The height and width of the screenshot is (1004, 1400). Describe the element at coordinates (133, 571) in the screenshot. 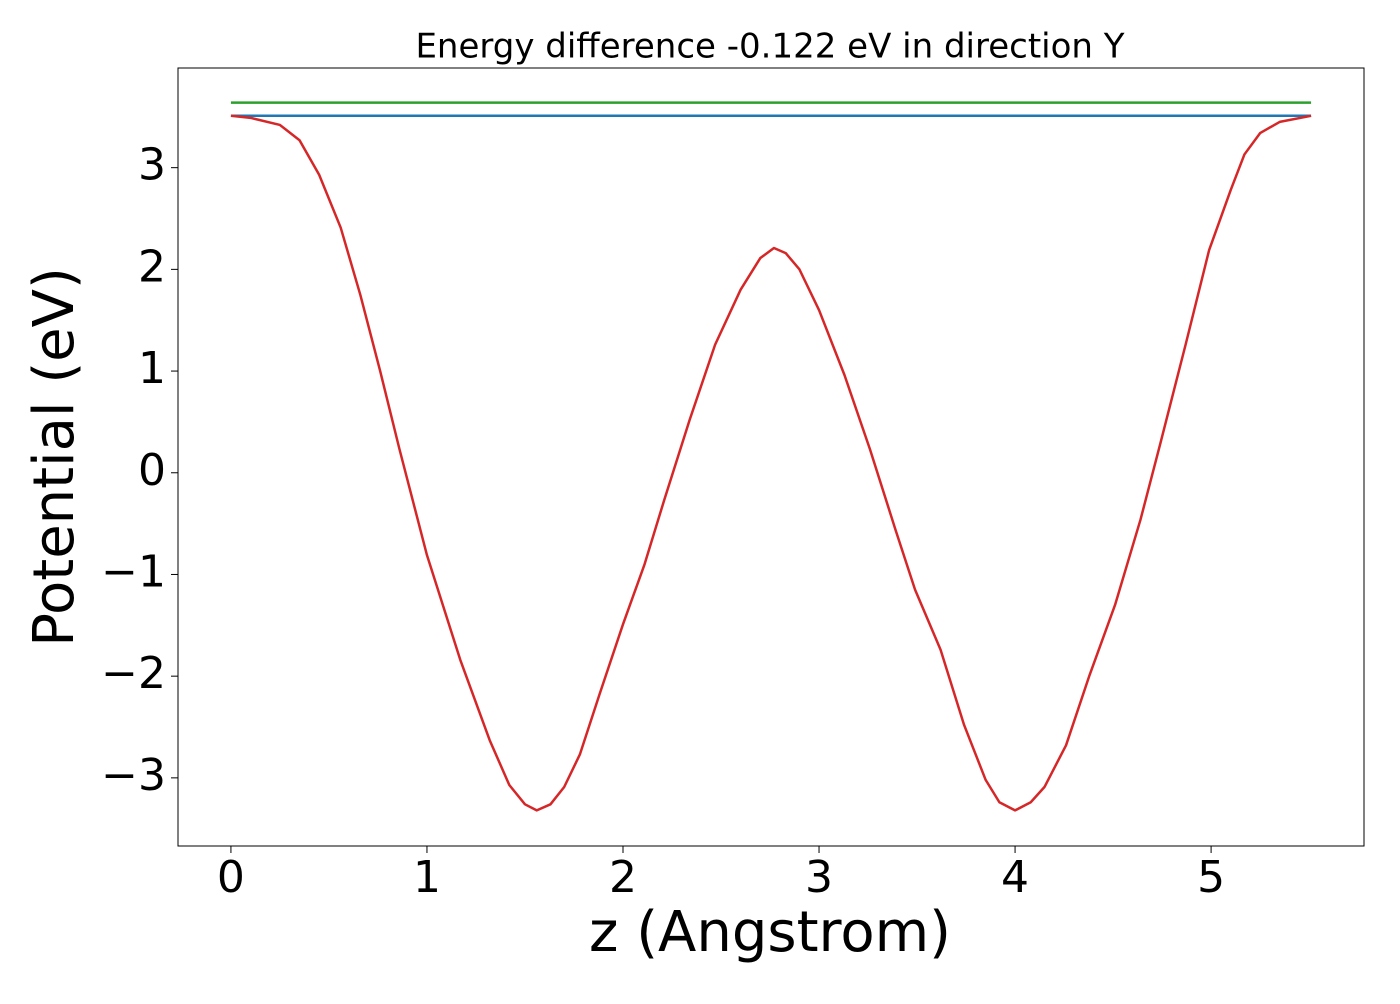

I see `y-tick-label: −1` at that location.